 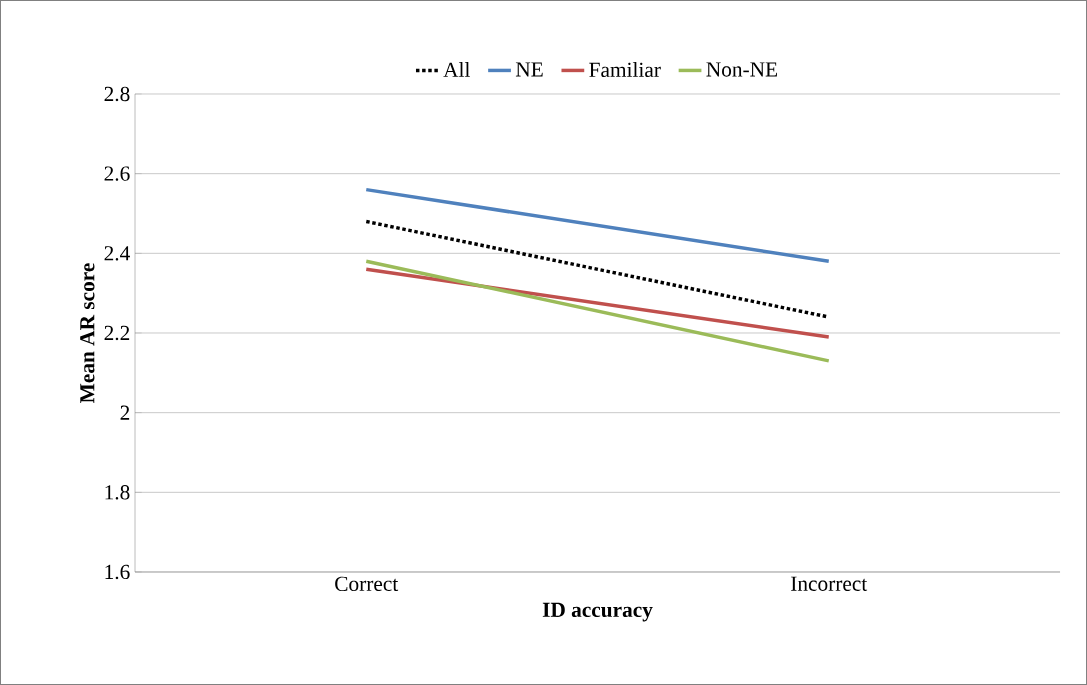 I want to click on legend-label: Non-NE, so click(x=742, y=69).